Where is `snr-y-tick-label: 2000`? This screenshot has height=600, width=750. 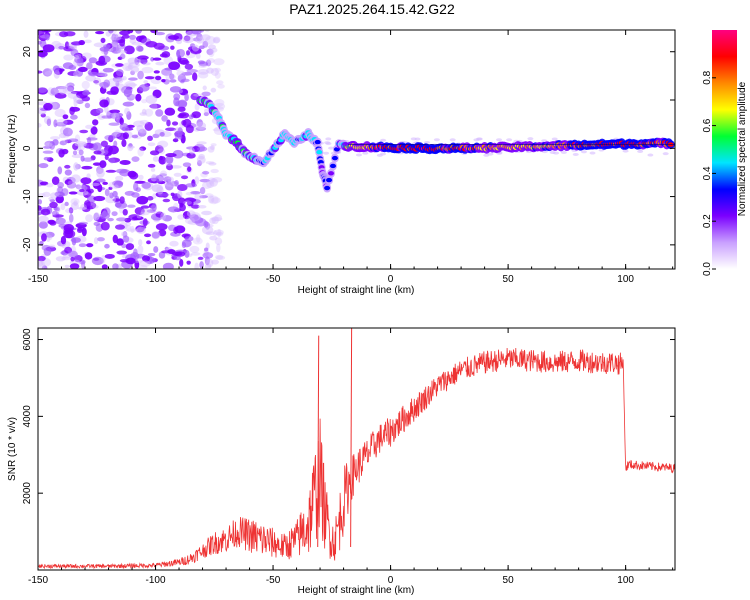 snr-y-tick-label: 2000 is located at coordinates (27, 493).